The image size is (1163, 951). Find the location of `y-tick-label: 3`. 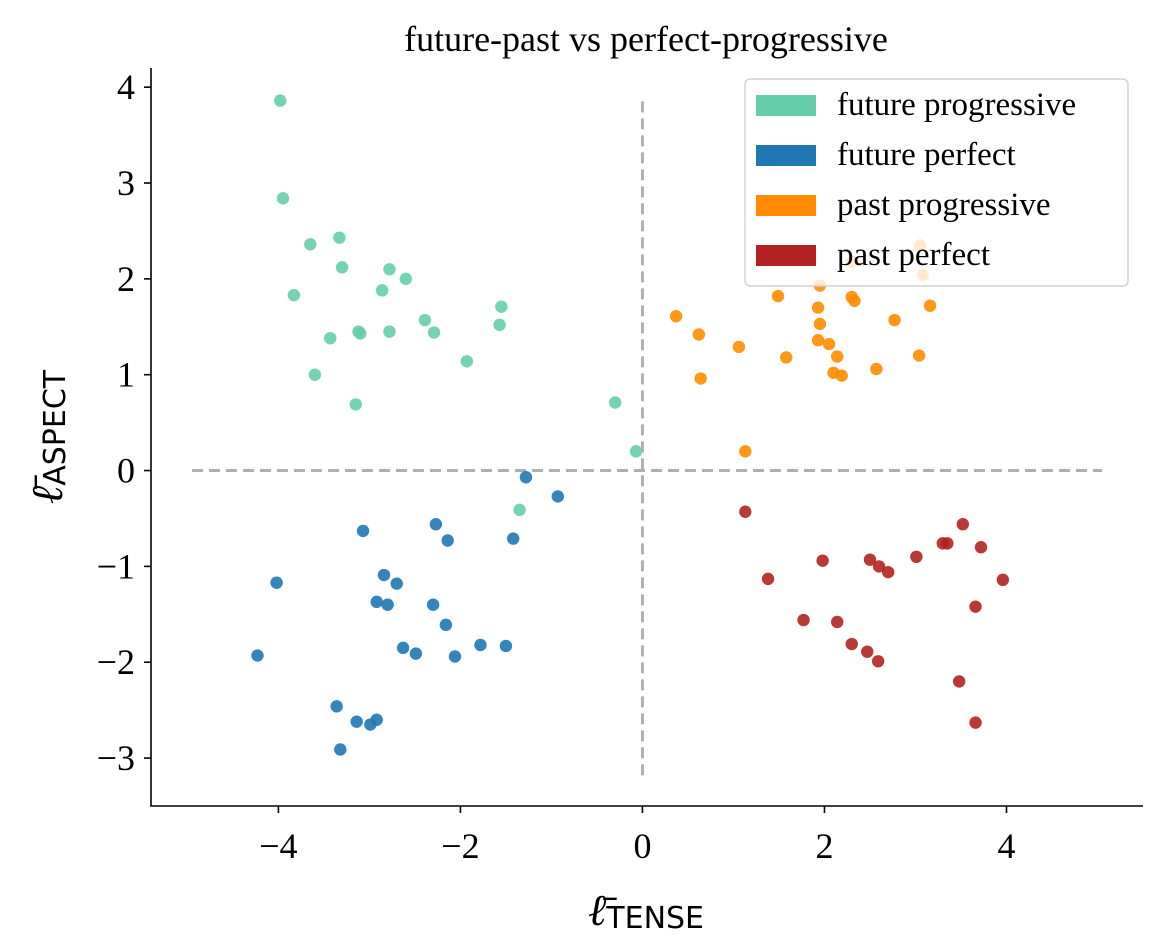

y-tick-label: 3 is located at coordinates (126, 183).